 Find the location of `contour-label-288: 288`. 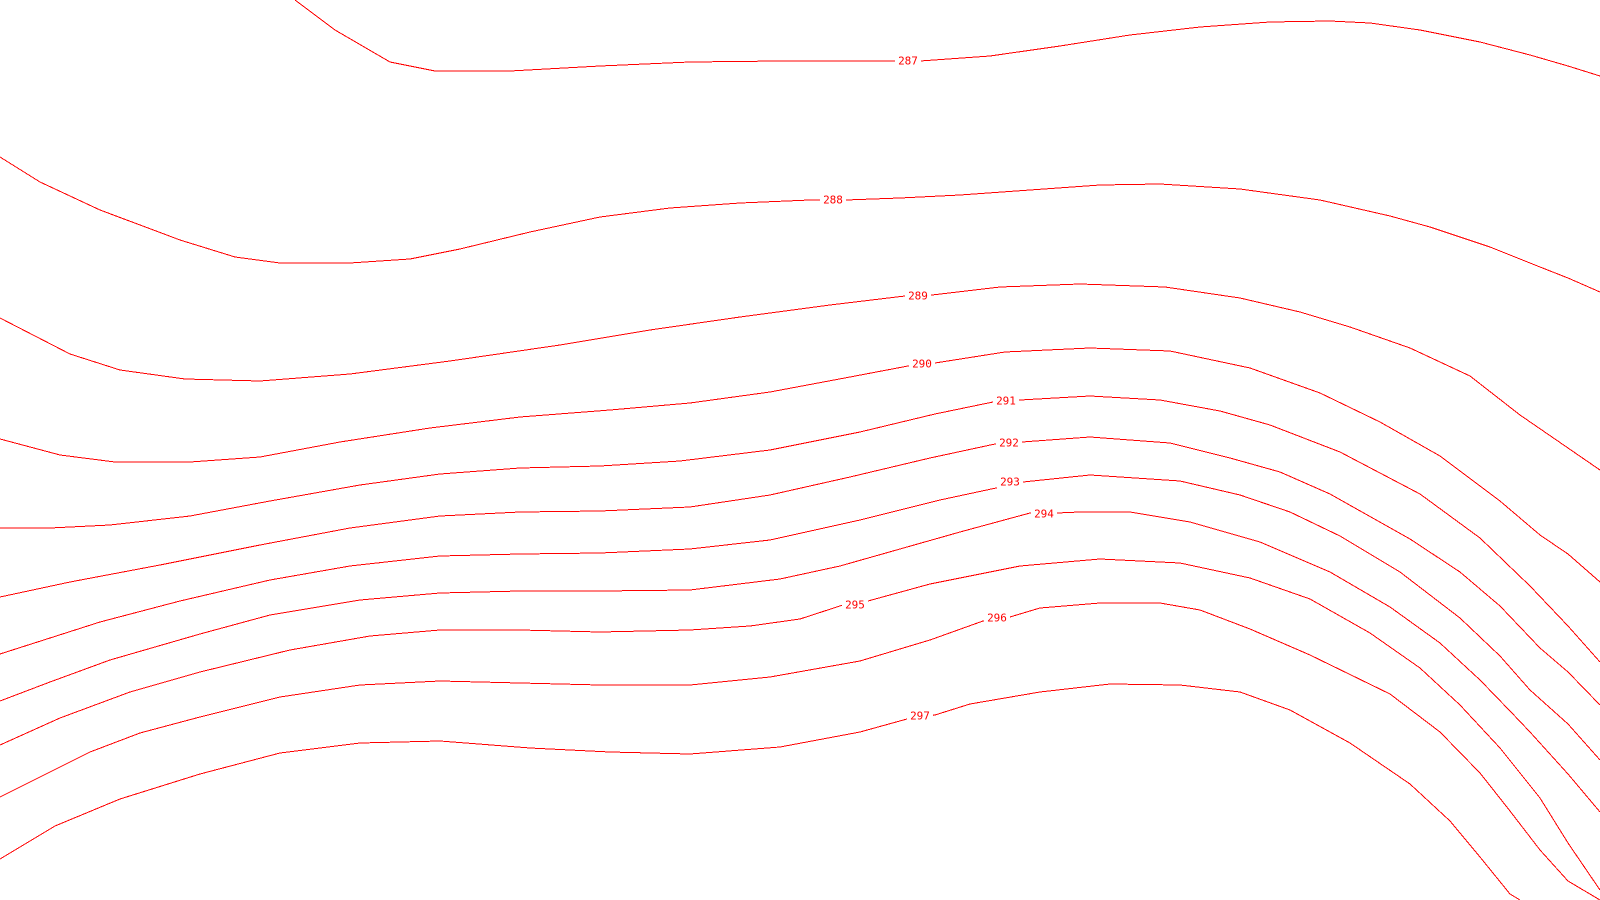

contour-label-288: 288 is located at coordinates (833, 200).